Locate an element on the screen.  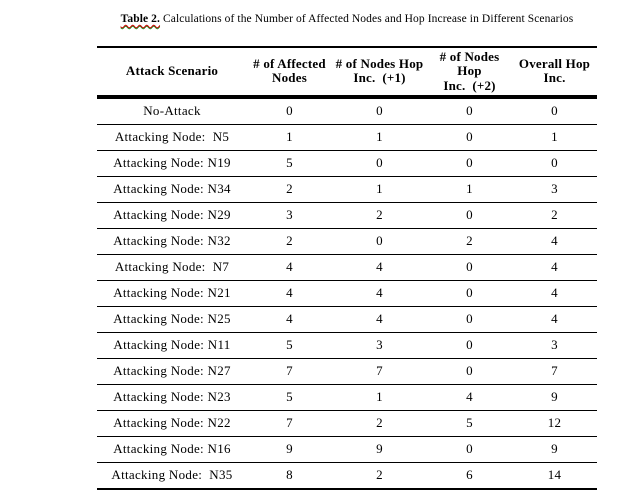
table-row: Attacking Node: N16 9 9 0 9 is located at coordinates (347, 449).